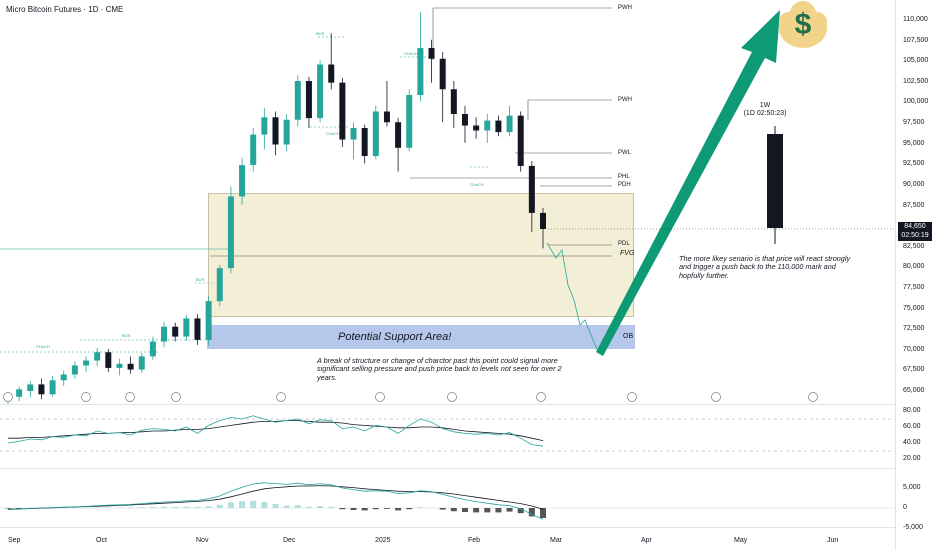 The width and height of the screenshot is (932, 550). I want to click on time-tick-label: Mar, so click(556, 540).